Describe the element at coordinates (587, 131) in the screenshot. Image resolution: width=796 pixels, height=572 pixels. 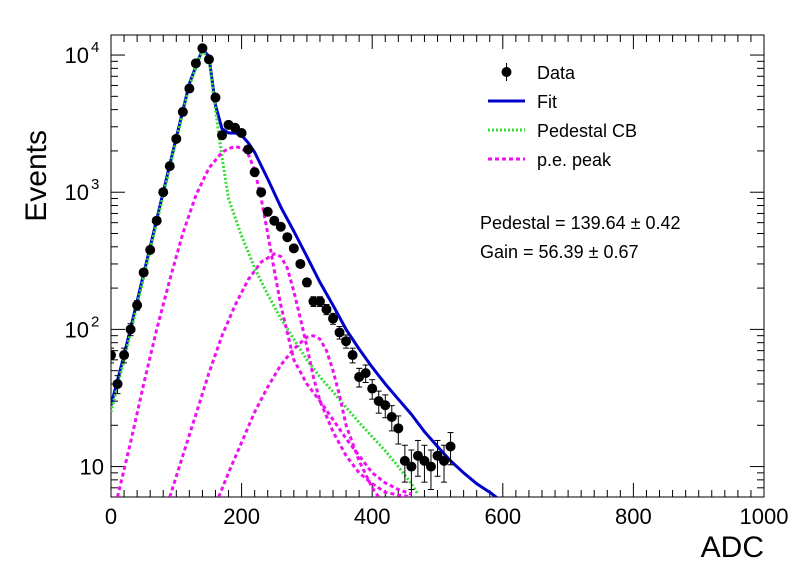
I see `legend-label: Pedestal CB` at that location.